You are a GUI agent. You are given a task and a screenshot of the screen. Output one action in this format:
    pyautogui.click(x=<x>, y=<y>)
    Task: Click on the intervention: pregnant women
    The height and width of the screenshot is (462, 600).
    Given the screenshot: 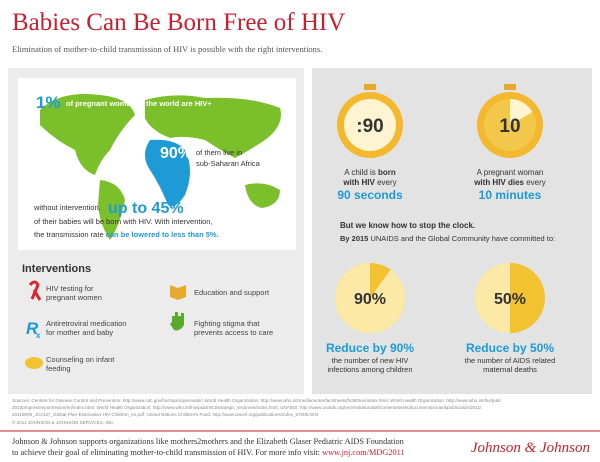 What is the action you would take?
    pyautogui.click(x=74, y=297)
    